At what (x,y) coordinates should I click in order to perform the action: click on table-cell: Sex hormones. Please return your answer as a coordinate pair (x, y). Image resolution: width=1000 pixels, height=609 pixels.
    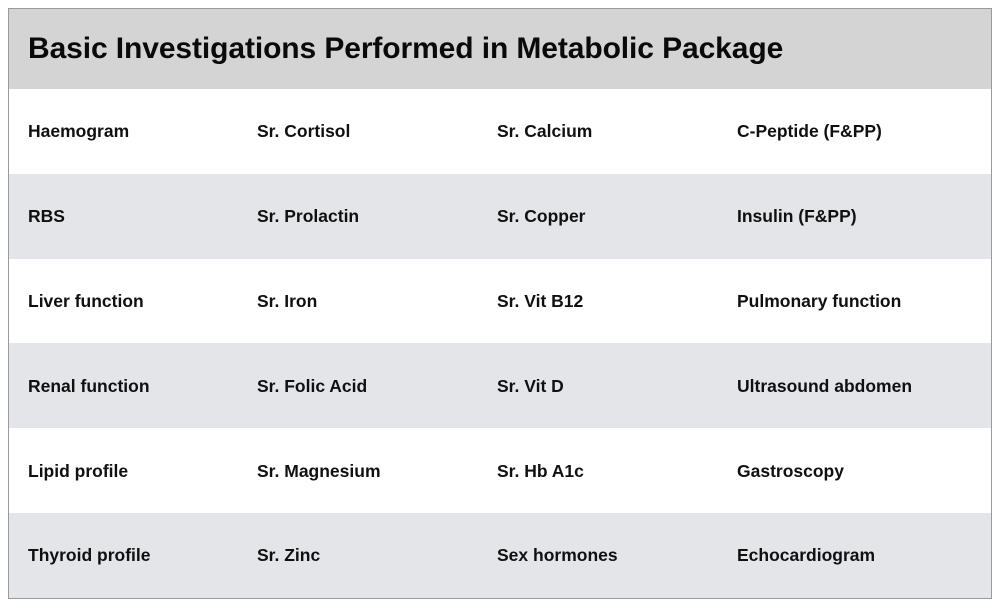
    Looking at the image, I should click on (557, 555).